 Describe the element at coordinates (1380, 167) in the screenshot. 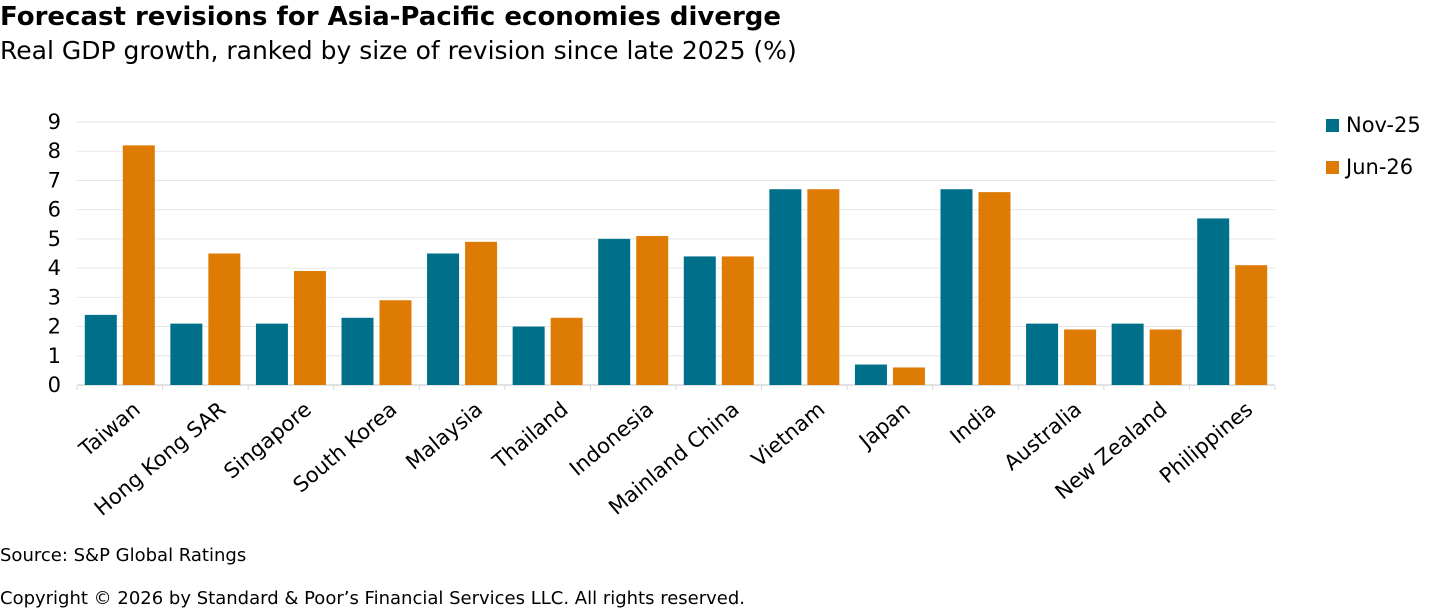

I see `legend-label-jun-26: Jun-26` at that location.